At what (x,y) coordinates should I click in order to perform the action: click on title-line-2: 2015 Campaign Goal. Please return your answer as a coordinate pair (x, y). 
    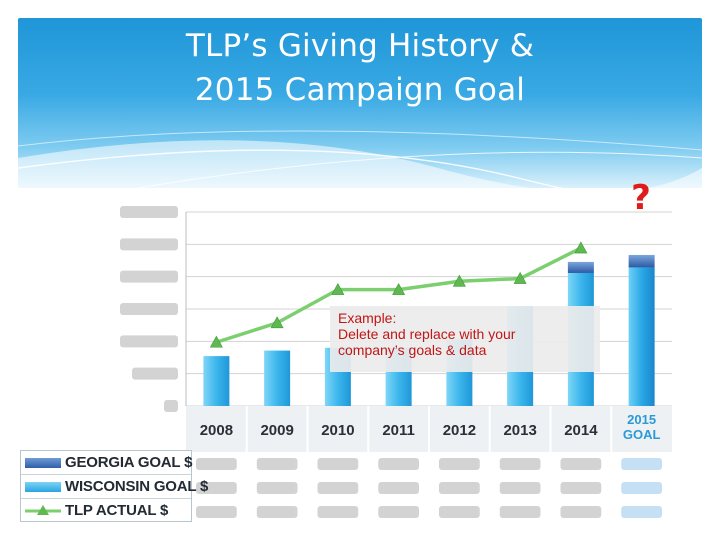
    Looking at the image, I should click on (360, 90).